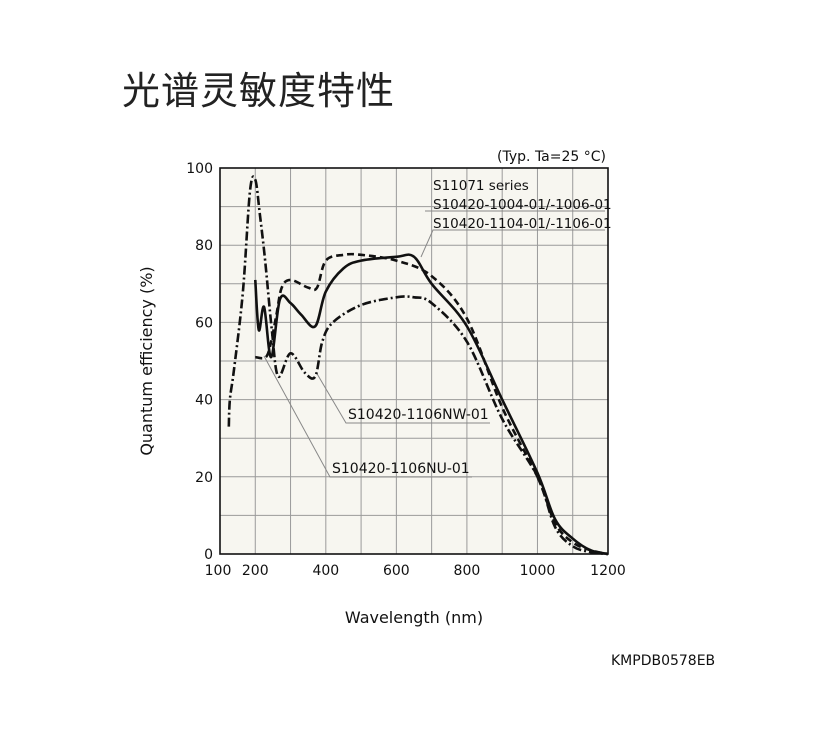  What do you see at coordinates (204, 246) in the screenshot?
I see `y-tick-label: 80` at bounding box center [204, 246].